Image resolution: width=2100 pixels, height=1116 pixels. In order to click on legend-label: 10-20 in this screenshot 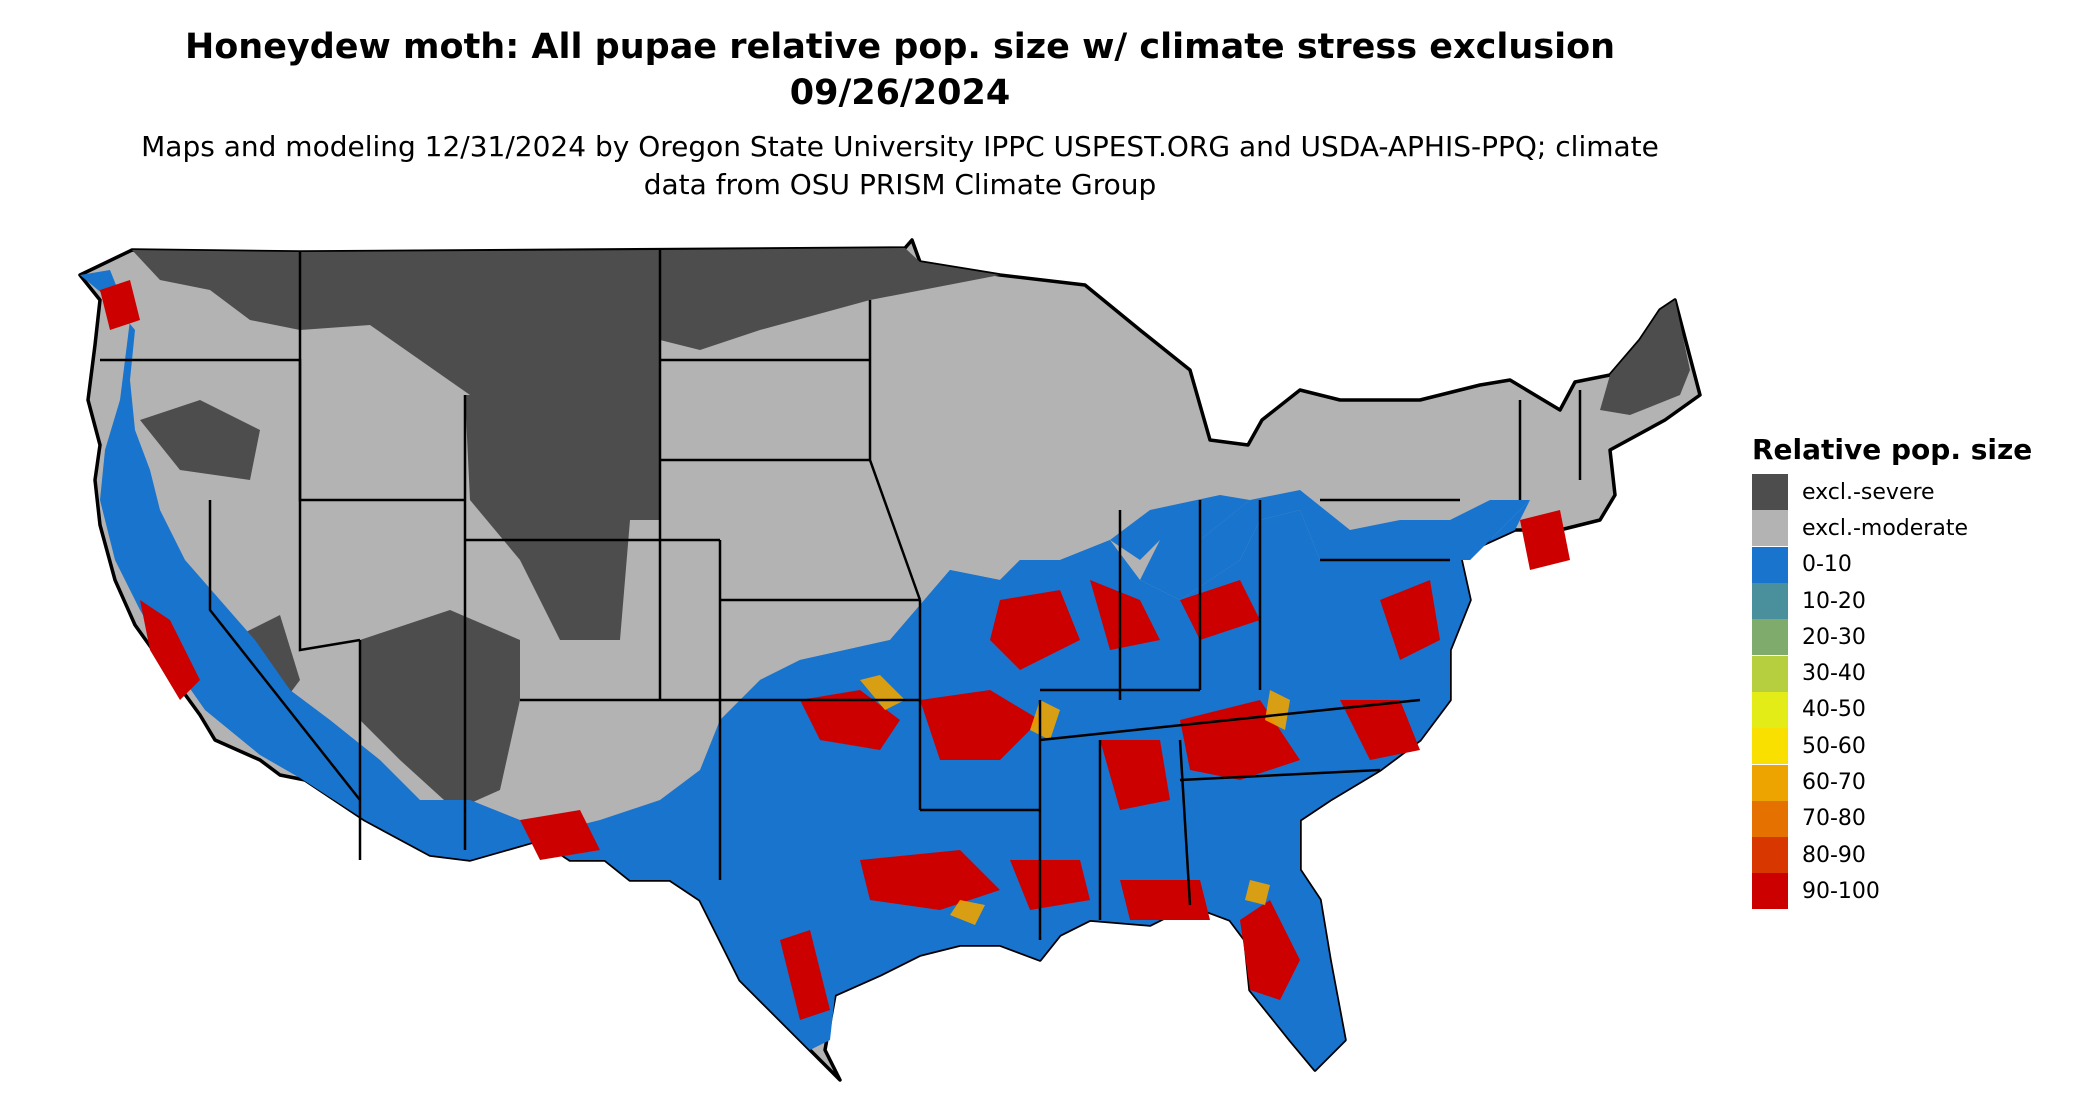, I will do `click(1834, 601)`.